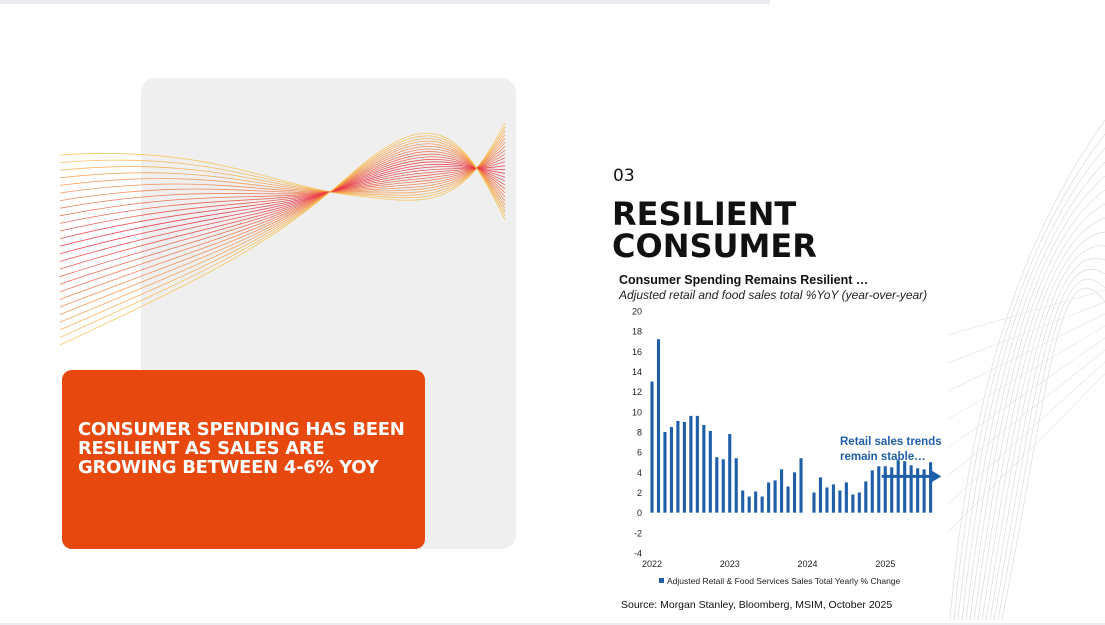 The width and height of the screenshot is (1105, 625). Describe the element at coordinates (637, 312) in the screenshot. I see `y-tick-label: 20` at that location.